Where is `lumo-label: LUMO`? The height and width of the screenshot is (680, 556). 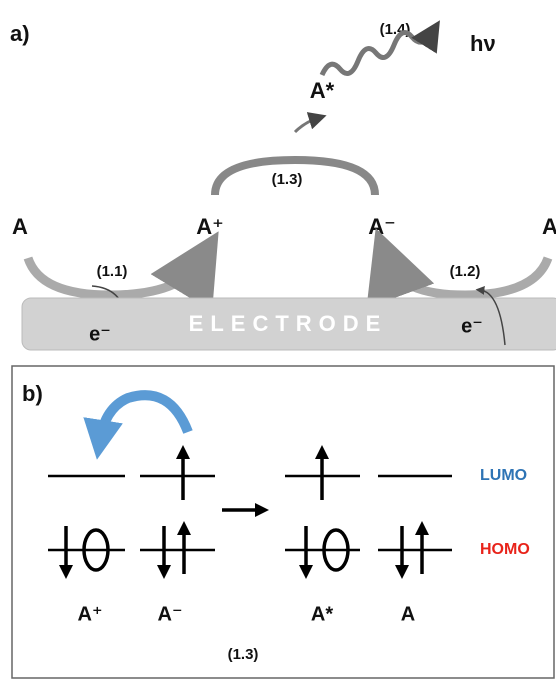 lumo-label: LUMO is located at coordinates (503, 475).